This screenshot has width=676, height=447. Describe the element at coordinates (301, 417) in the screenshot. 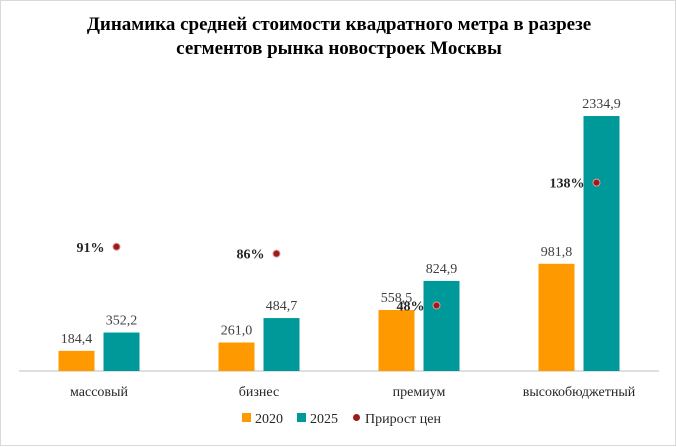

I see `legend-2025-swatch` at that location.